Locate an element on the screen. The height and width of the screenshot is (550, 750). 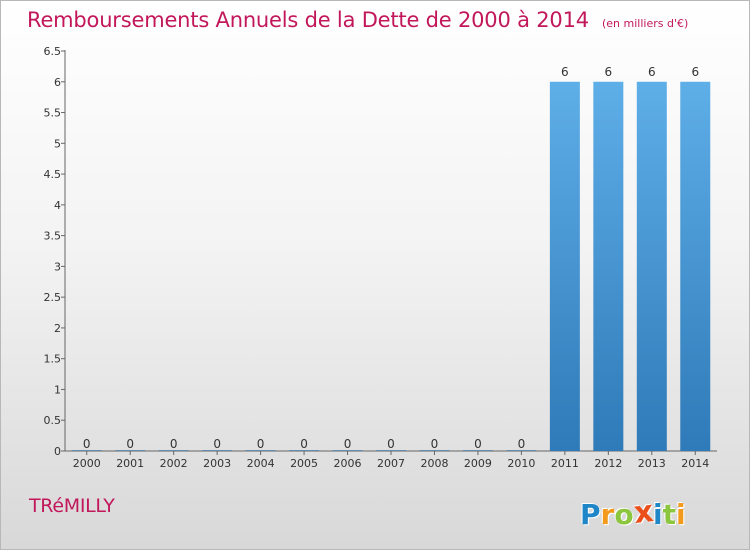
y-tick-label: 4 is located at coordinates (57, 205).